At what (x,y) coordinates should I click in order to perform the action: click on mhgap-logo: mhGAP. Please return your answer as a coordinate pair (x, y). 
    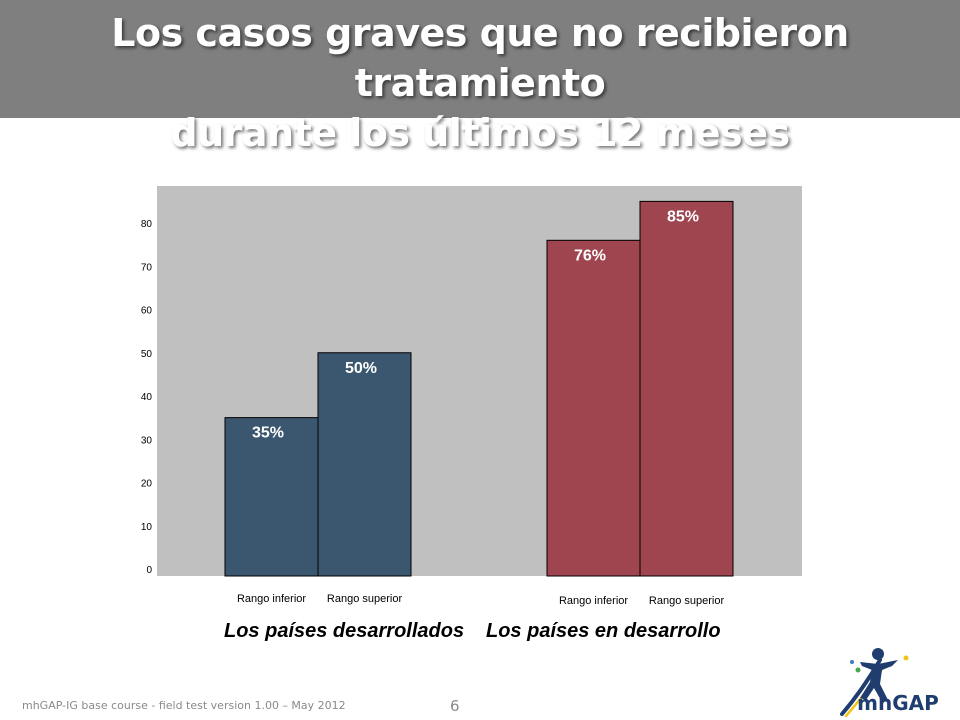
    Looking at the image, I should click on (889, 683).